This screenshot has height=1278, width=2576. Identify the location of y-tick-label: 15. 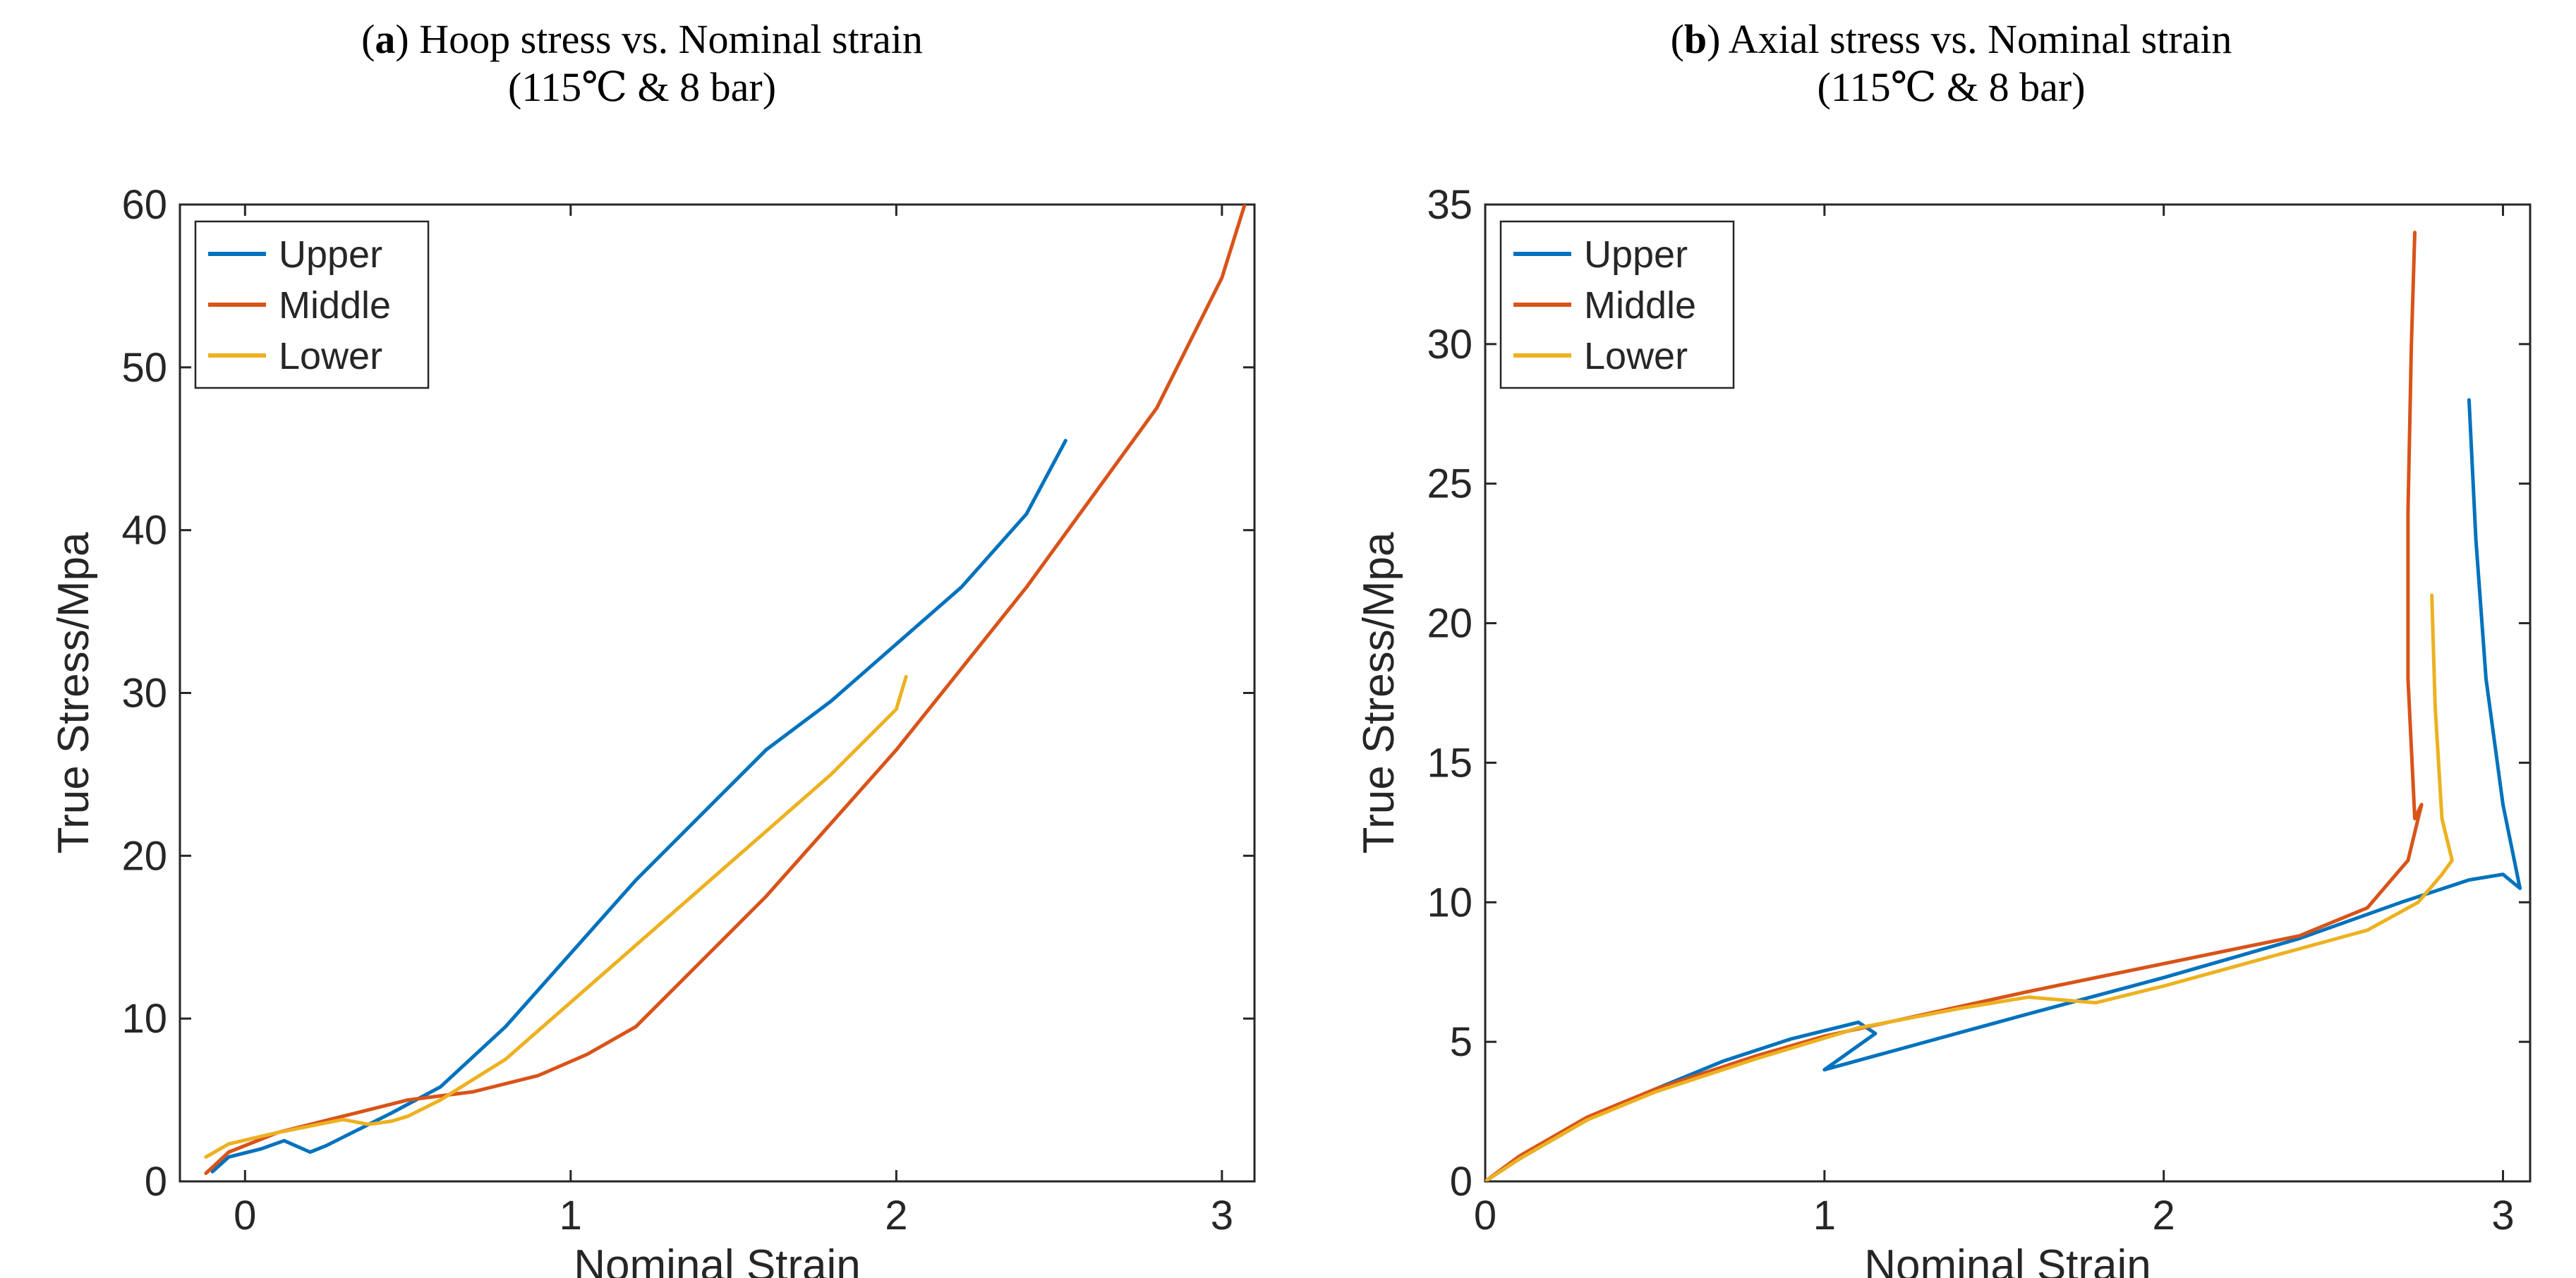
(1450, 763).